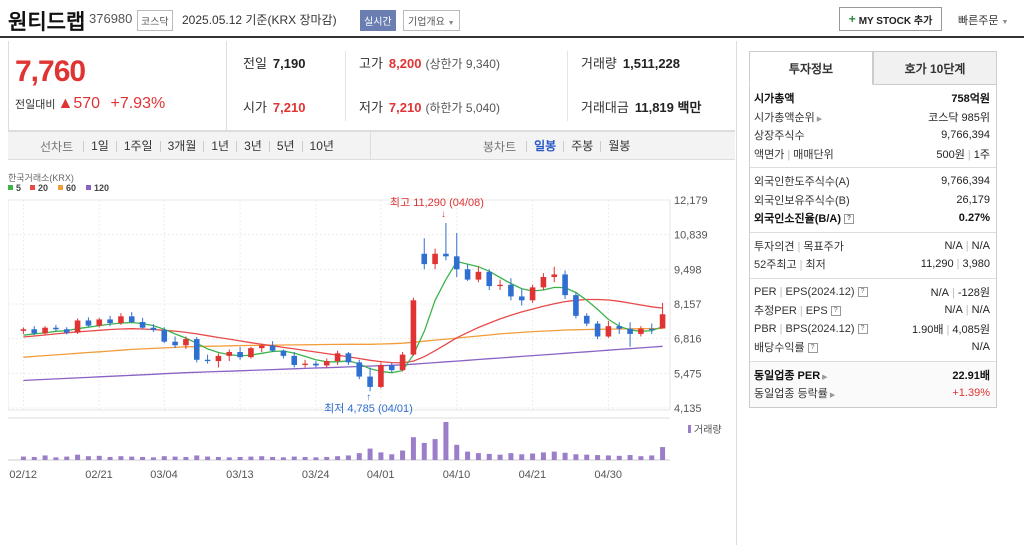  What do you see at coordinates (980, 245) in the screenshot?
I see `target-price-value: N/A` at bounding box center [980, 245].